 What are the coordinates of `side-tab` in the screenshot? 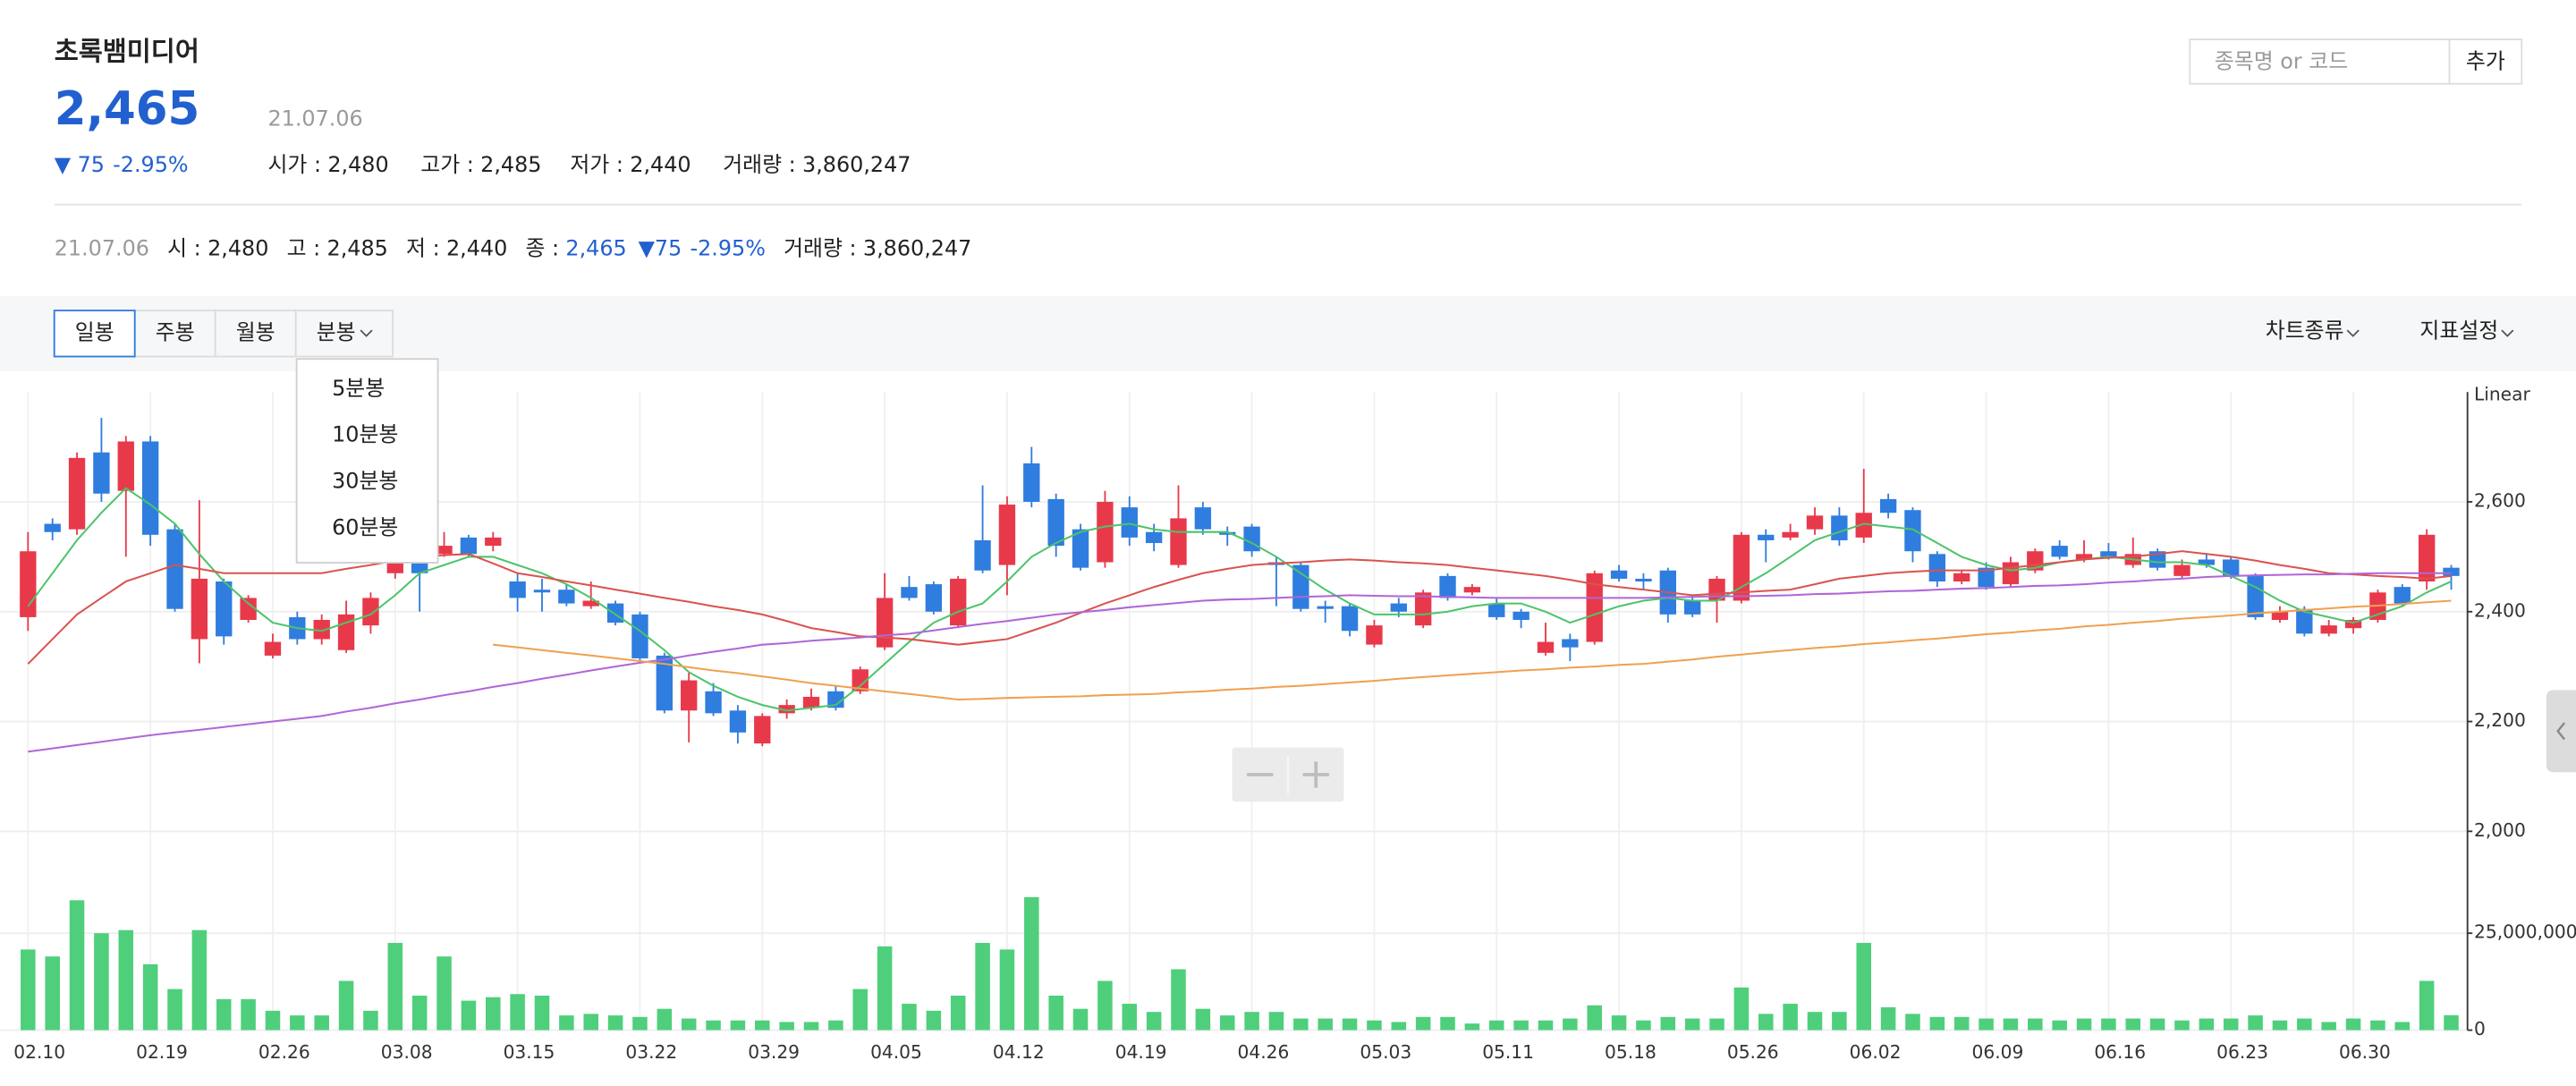 It's located at (2561, 731).